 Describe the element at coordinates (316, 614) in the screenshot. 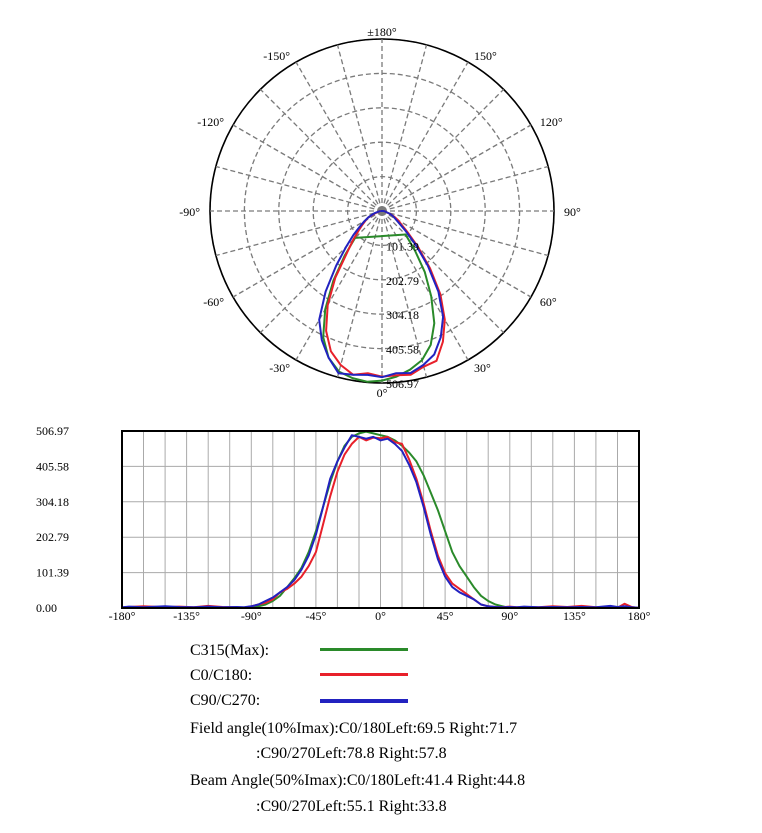

I see `x-tick-label: -45°` at that location.